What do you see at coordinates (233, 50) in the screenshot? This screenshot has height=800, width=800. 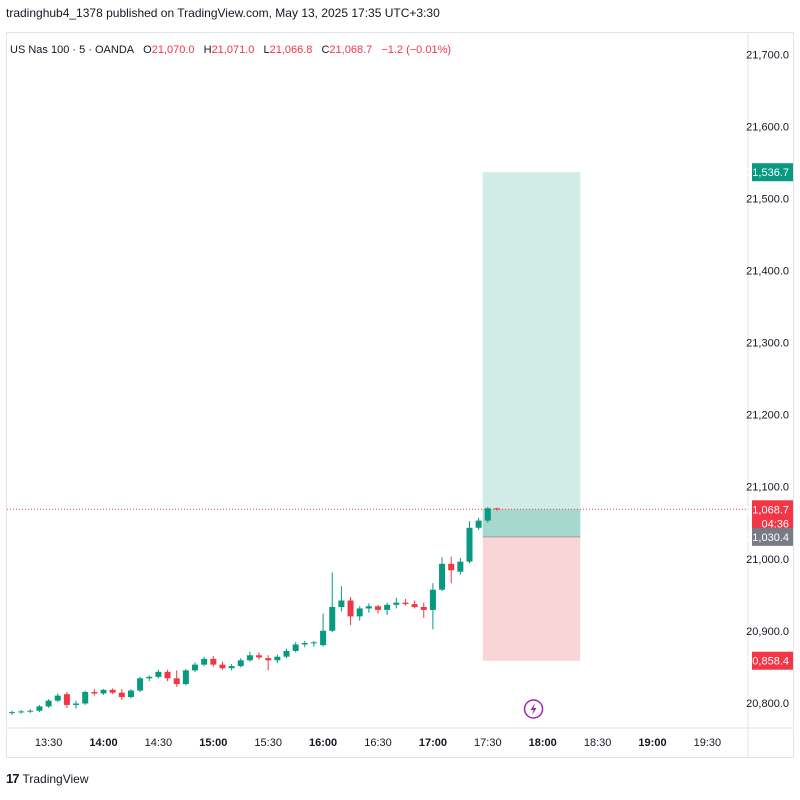 I see `high-value: 21,071.0` at bounding box center [233, 50].